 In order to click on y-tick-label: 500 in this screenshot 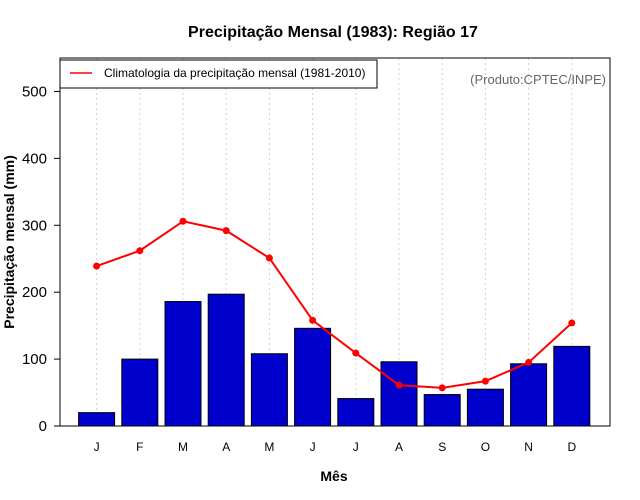, I will do `click(34, 91)`.